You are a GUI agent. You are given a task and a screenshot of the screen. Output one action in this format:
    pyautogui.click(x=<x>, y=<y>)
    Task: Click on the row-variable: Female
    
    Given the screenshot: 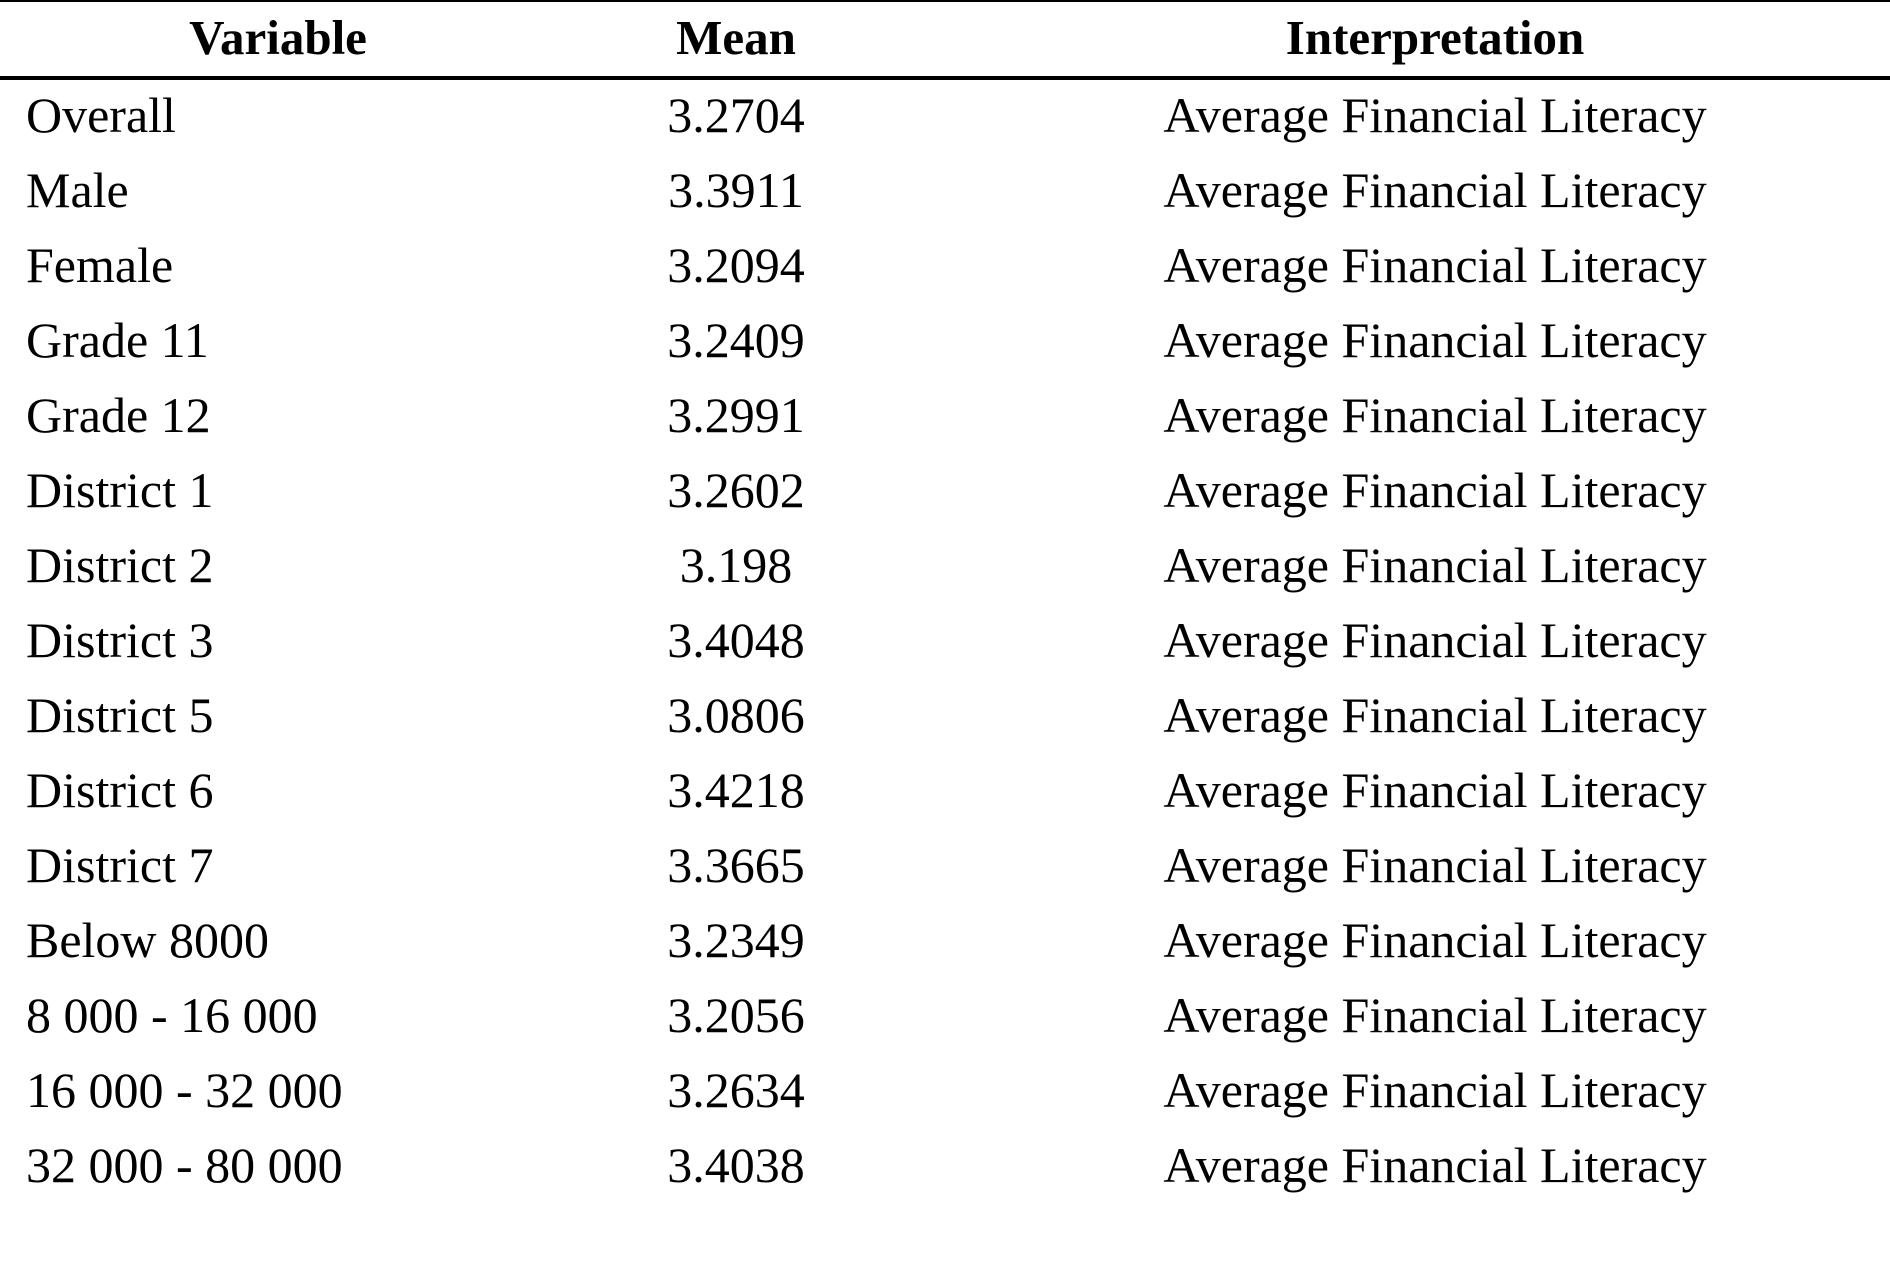 What is the action you would take?
    pyautogui.click(x=100, y=265)
    